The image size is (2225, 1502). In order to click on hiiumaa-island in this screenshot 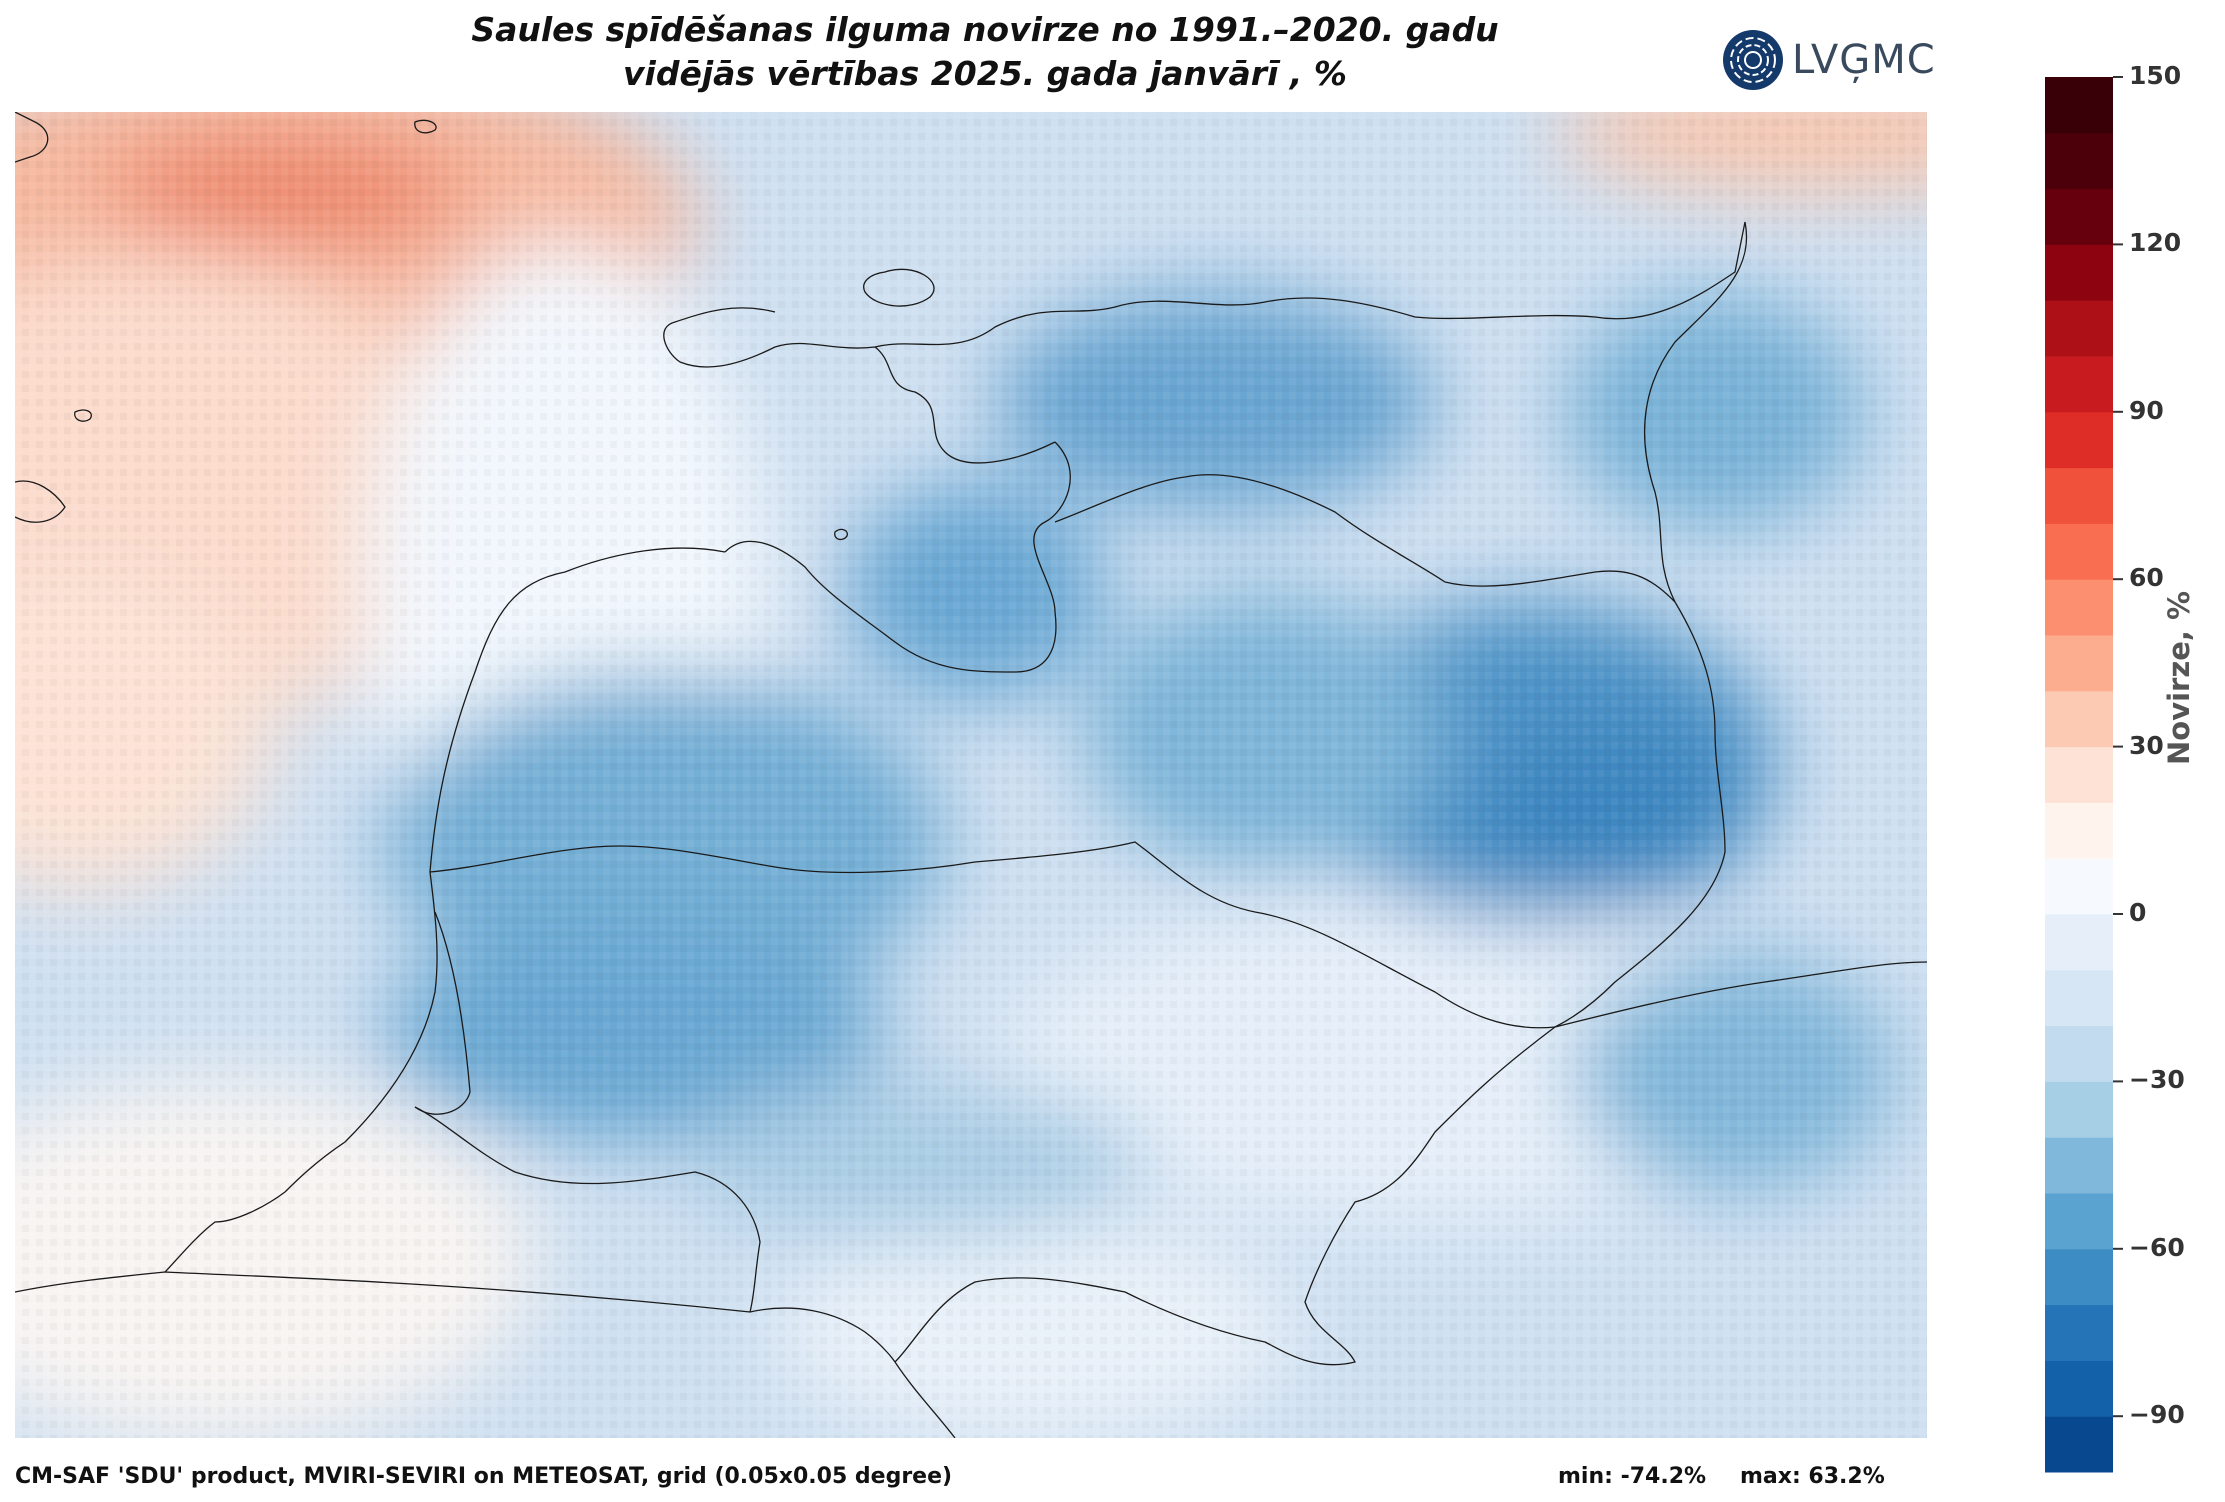, I will do `click(899, 287)`.